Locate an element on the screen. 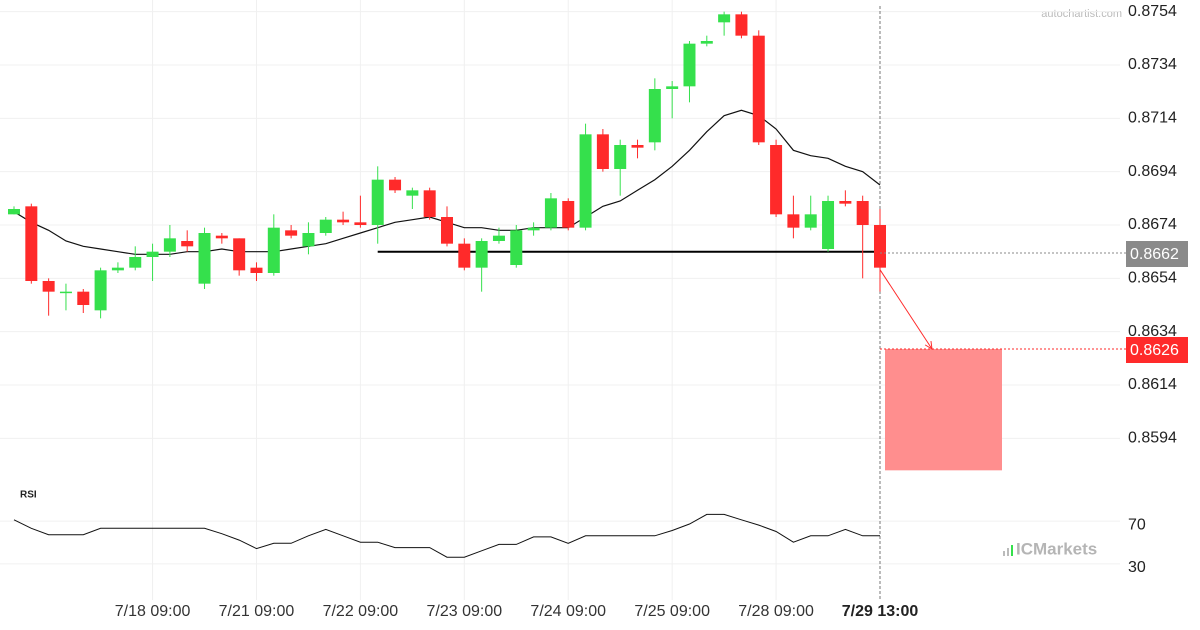  x-tick-label: 7/24 09:00 is located at coordinates (568, 611).